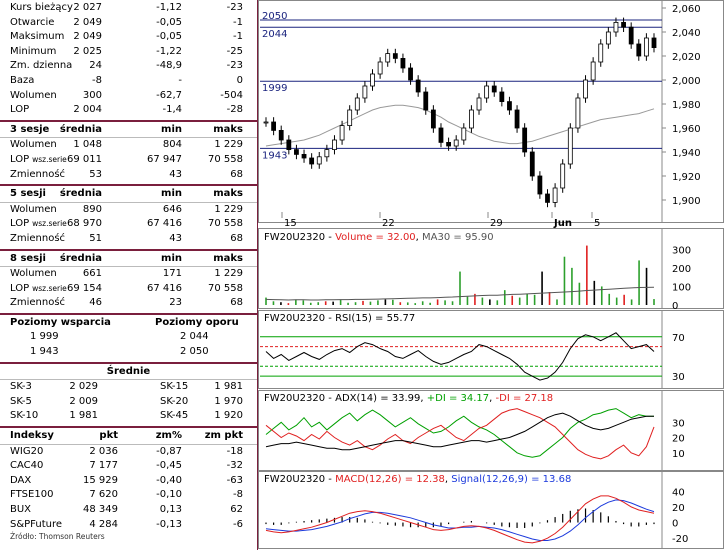 The height and width of the screenshot is (553, 724). Describe the element at coordinates (678, 439) in the screenshot. I see `y-tick-label: 20` at that location.